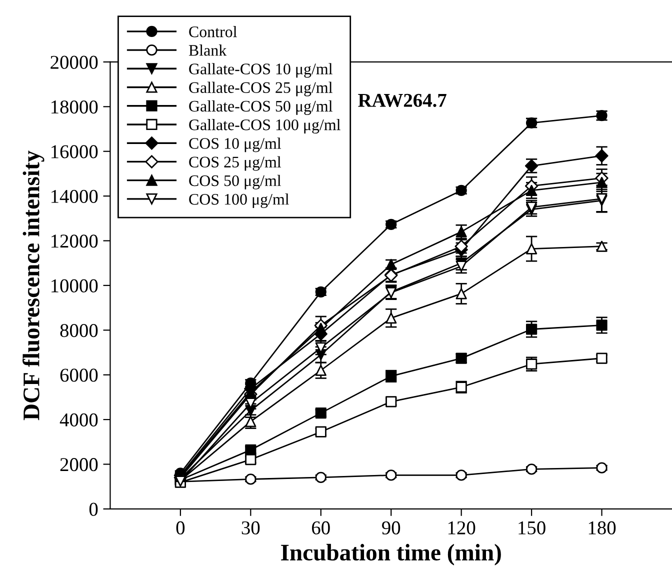 This screenshot has height=579, width=672. I want to click on legend-label: Gallate-COS 25 μg/ml, so click(260, 89).